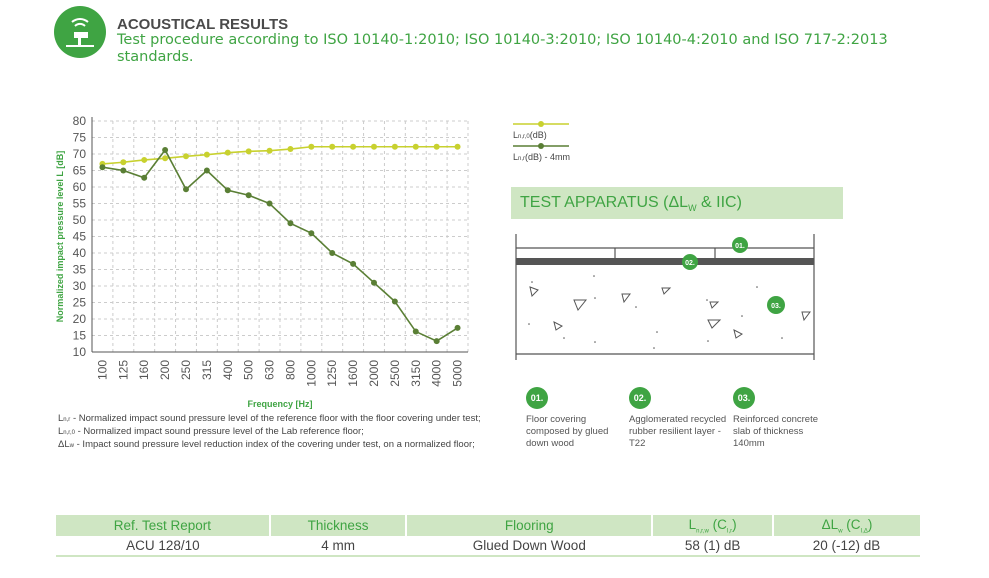 This screenshot has height=578, width=989. I want to click on badge-03: 03., so click(744, 398).